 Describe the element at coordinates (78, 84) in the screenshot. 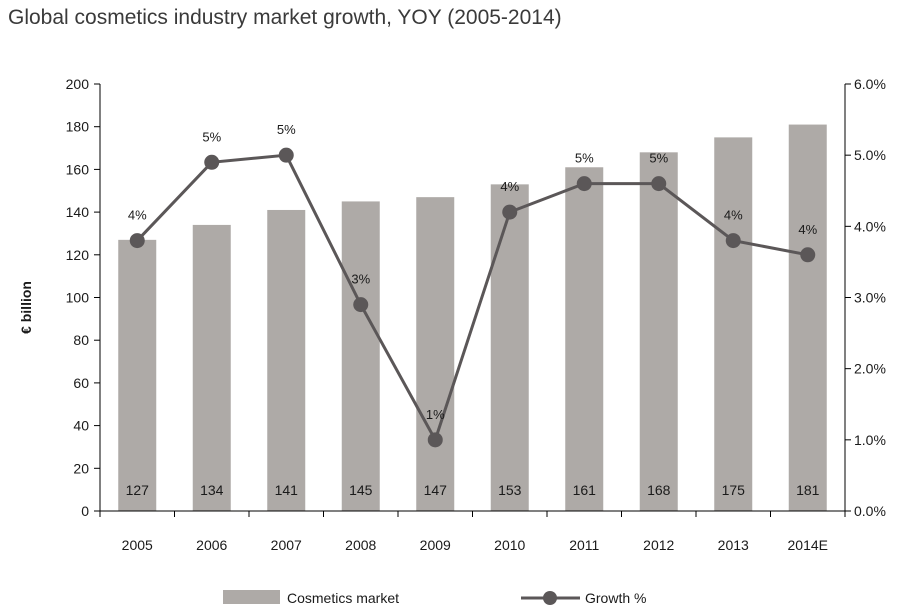

I see `left-tick-label: 200` at that location.